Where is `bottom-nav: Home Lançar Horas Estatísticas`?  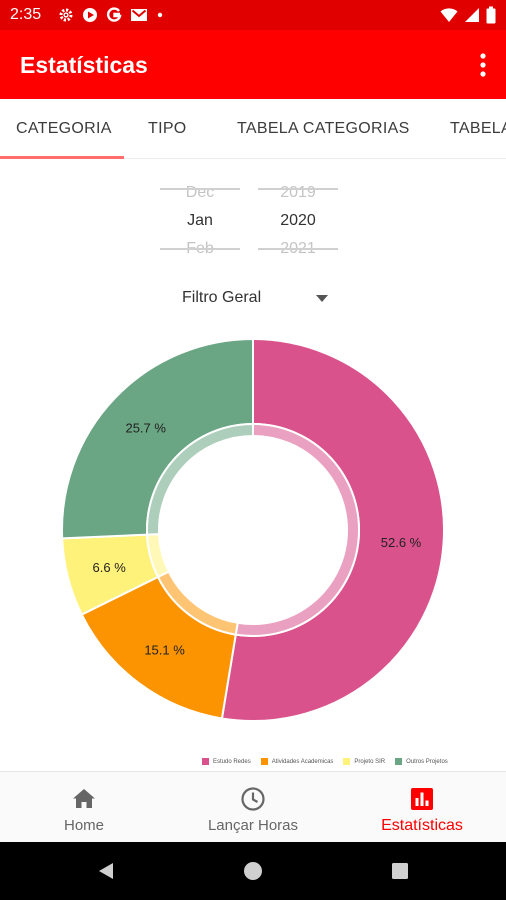 bottom-nav: Home Lançar Horas Estatísticas is located at coordinates (253, 806).